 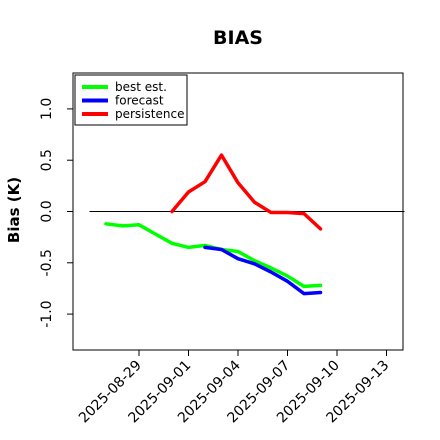 What do you see at coordinates (47, 160) in the screenshot?
I see `y-tick-label: 0.5` at bounding box center [47, 160].